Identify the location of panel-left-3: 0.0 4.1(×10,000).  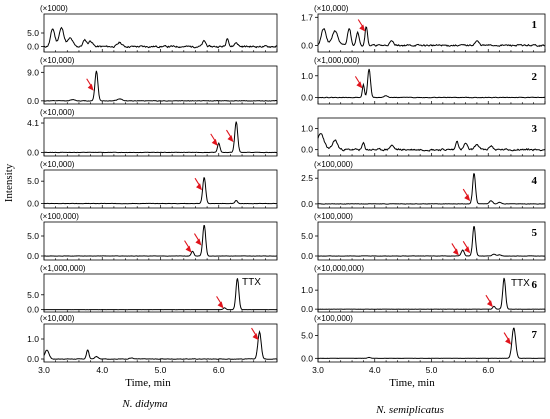
(152, 132).